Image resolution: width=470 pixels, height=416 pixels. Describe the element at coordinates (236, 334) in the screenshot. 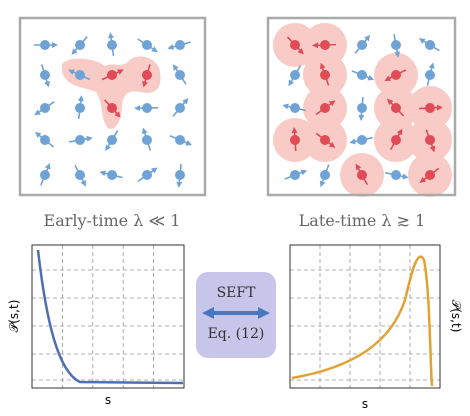

I see `seft-reference: Eq. (12)` at that location.